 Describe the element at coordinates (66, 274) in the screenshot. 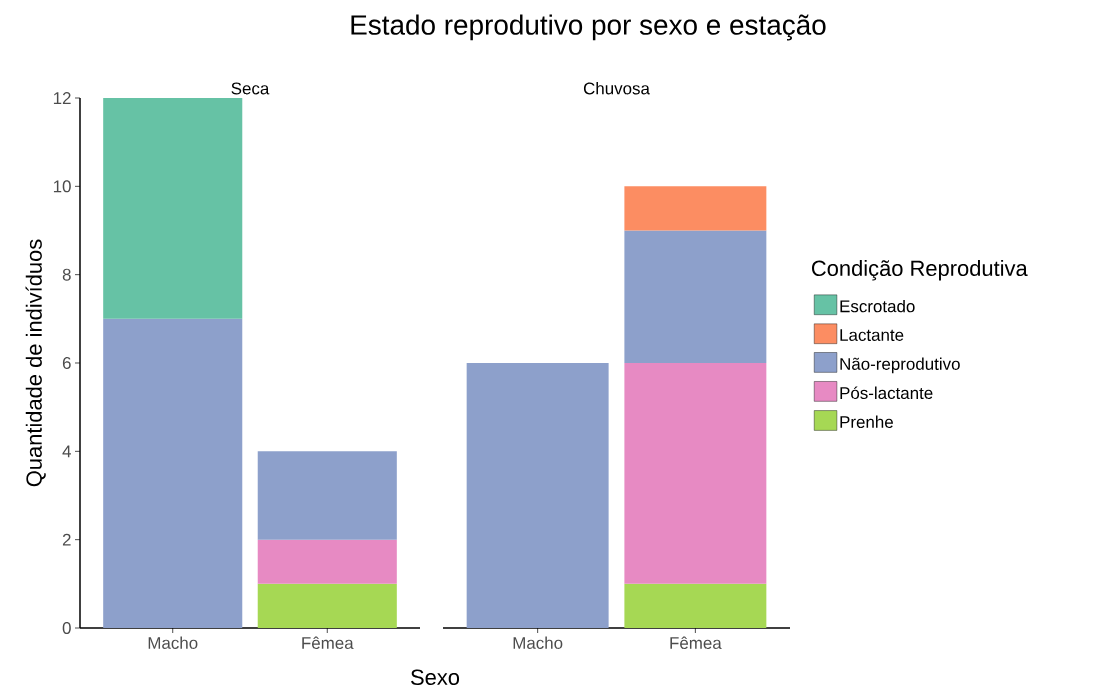

I see `y-tick-label: 8` at that location.